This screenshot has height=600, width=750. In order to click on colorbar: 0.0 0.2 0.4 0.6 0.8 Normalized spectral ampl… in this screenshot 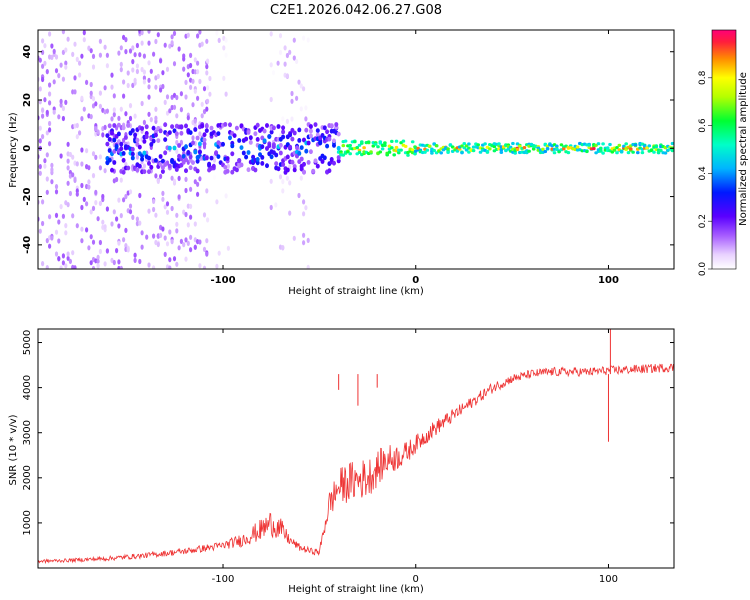, I will do `click(723, 152)`.